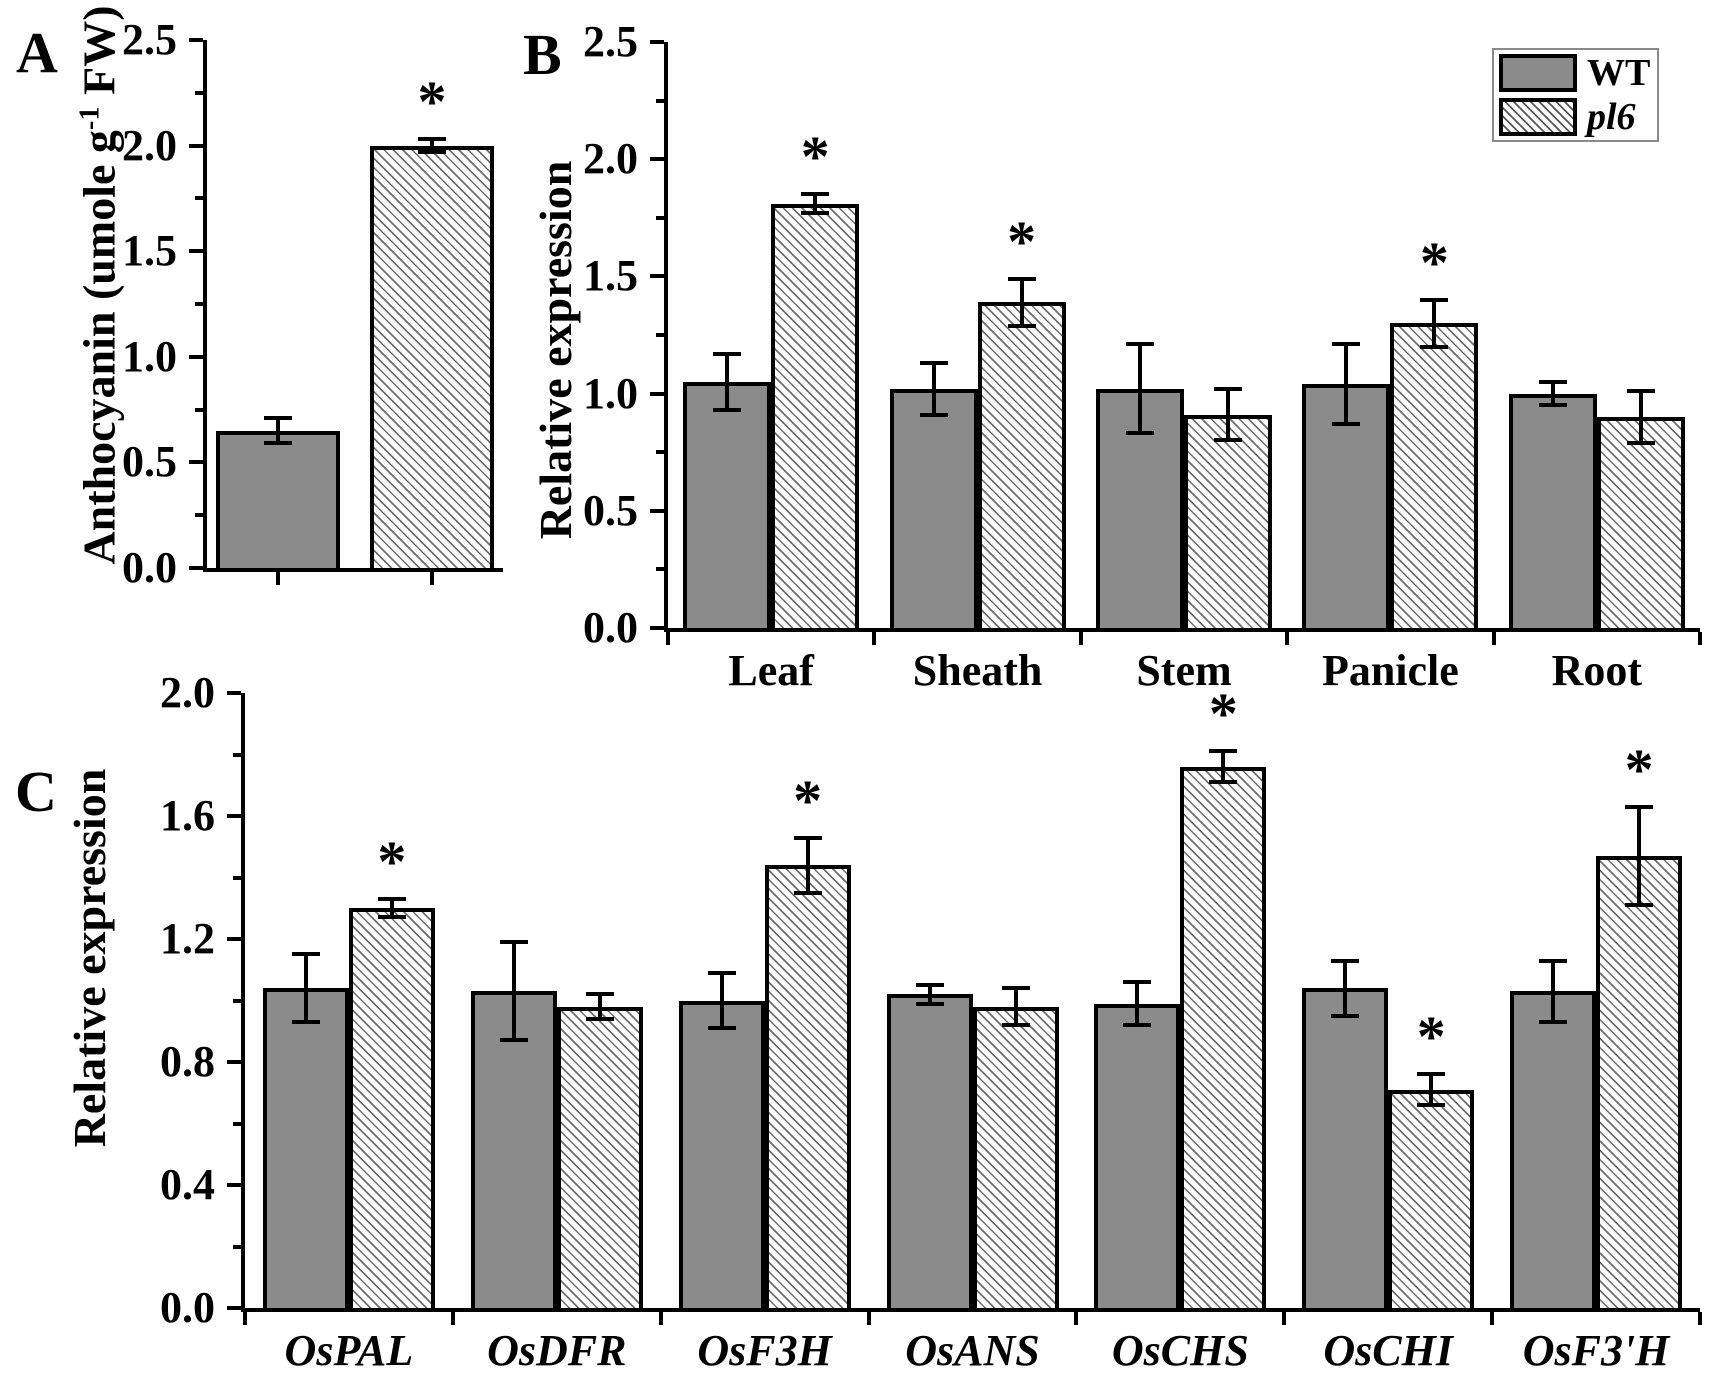  Describe the element at coordinates (771, 670) in the screenshot. I see `category-label: Leaf` at that location.